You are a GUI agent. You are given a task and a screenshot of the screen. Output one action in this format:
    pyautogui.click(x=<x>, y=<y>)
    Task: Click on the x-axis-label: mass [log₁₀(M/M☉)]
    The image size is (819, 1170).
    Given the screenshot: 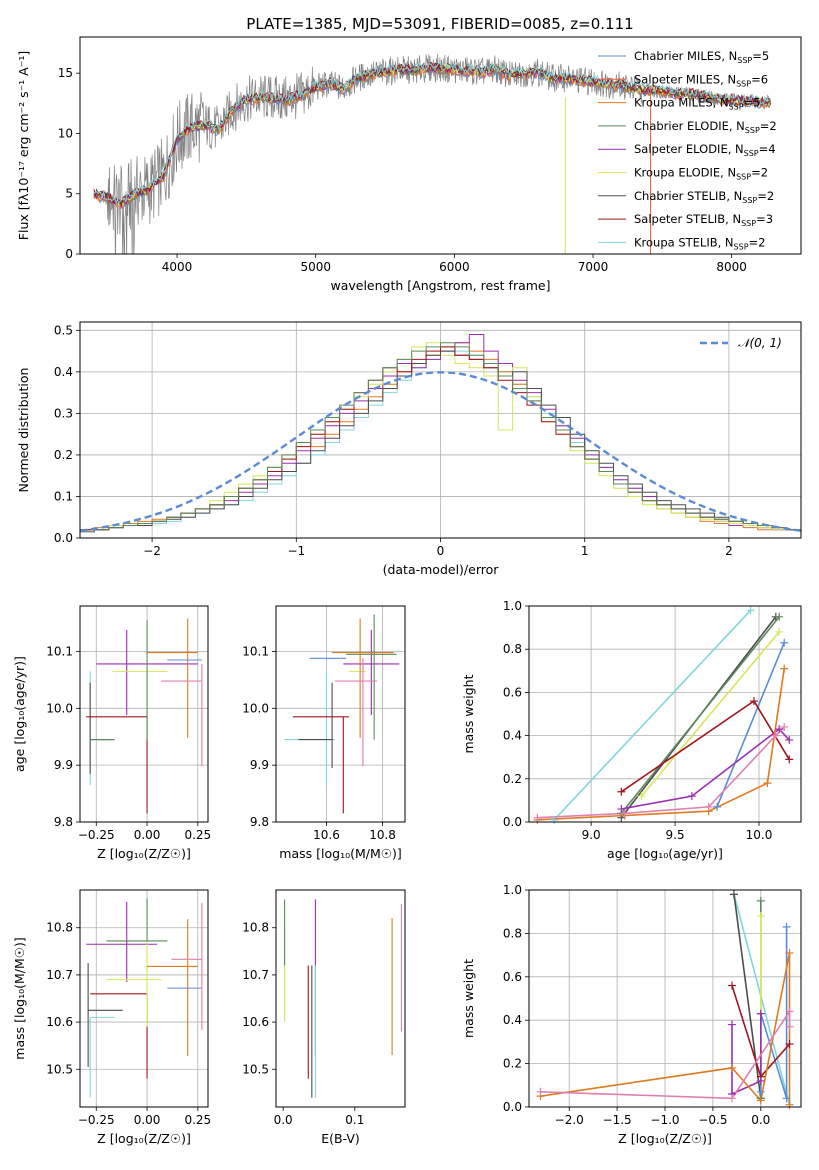 What is the action you would take?
    pyautogui.click(x=340, y=853)
    